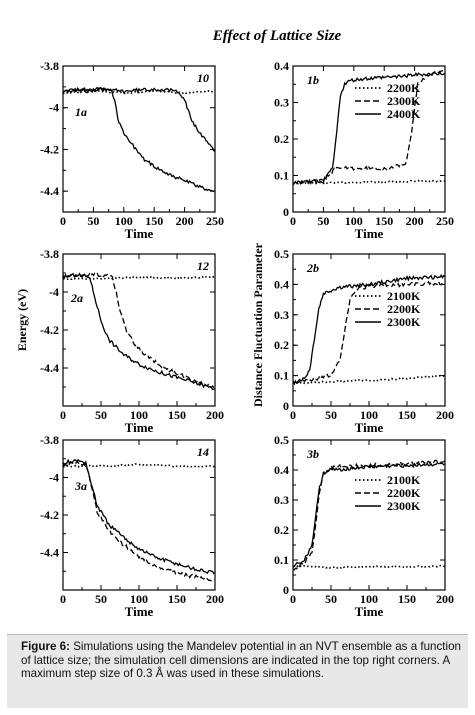 Image resolution: width=475 pixels, height=715 pixels. Describe the element at coordinates (404, 296) in the screenshot. I see `legend-entry-2b-2100K: 2100K` at that location.